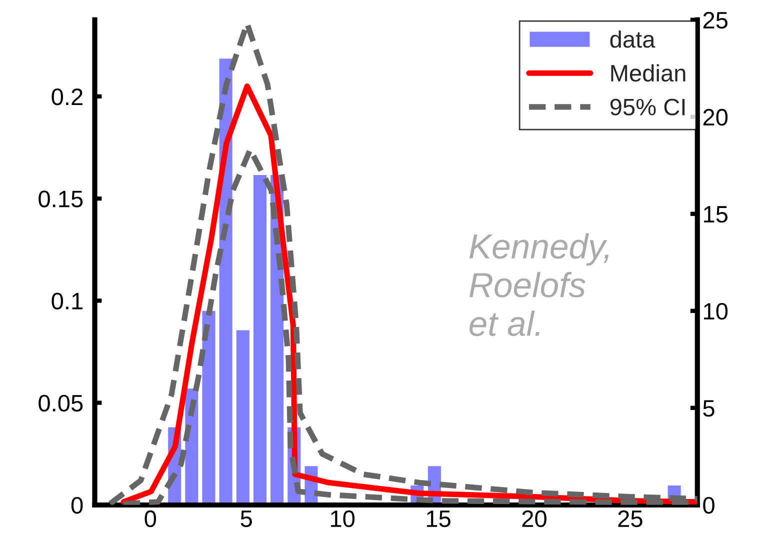 Image resolution: width=758 pixels, height=536 pixels. What do you see at coordinates (715, 20) in the screenshot?
I see `y2-tick-label: 25` at bounding box center [715, 20].